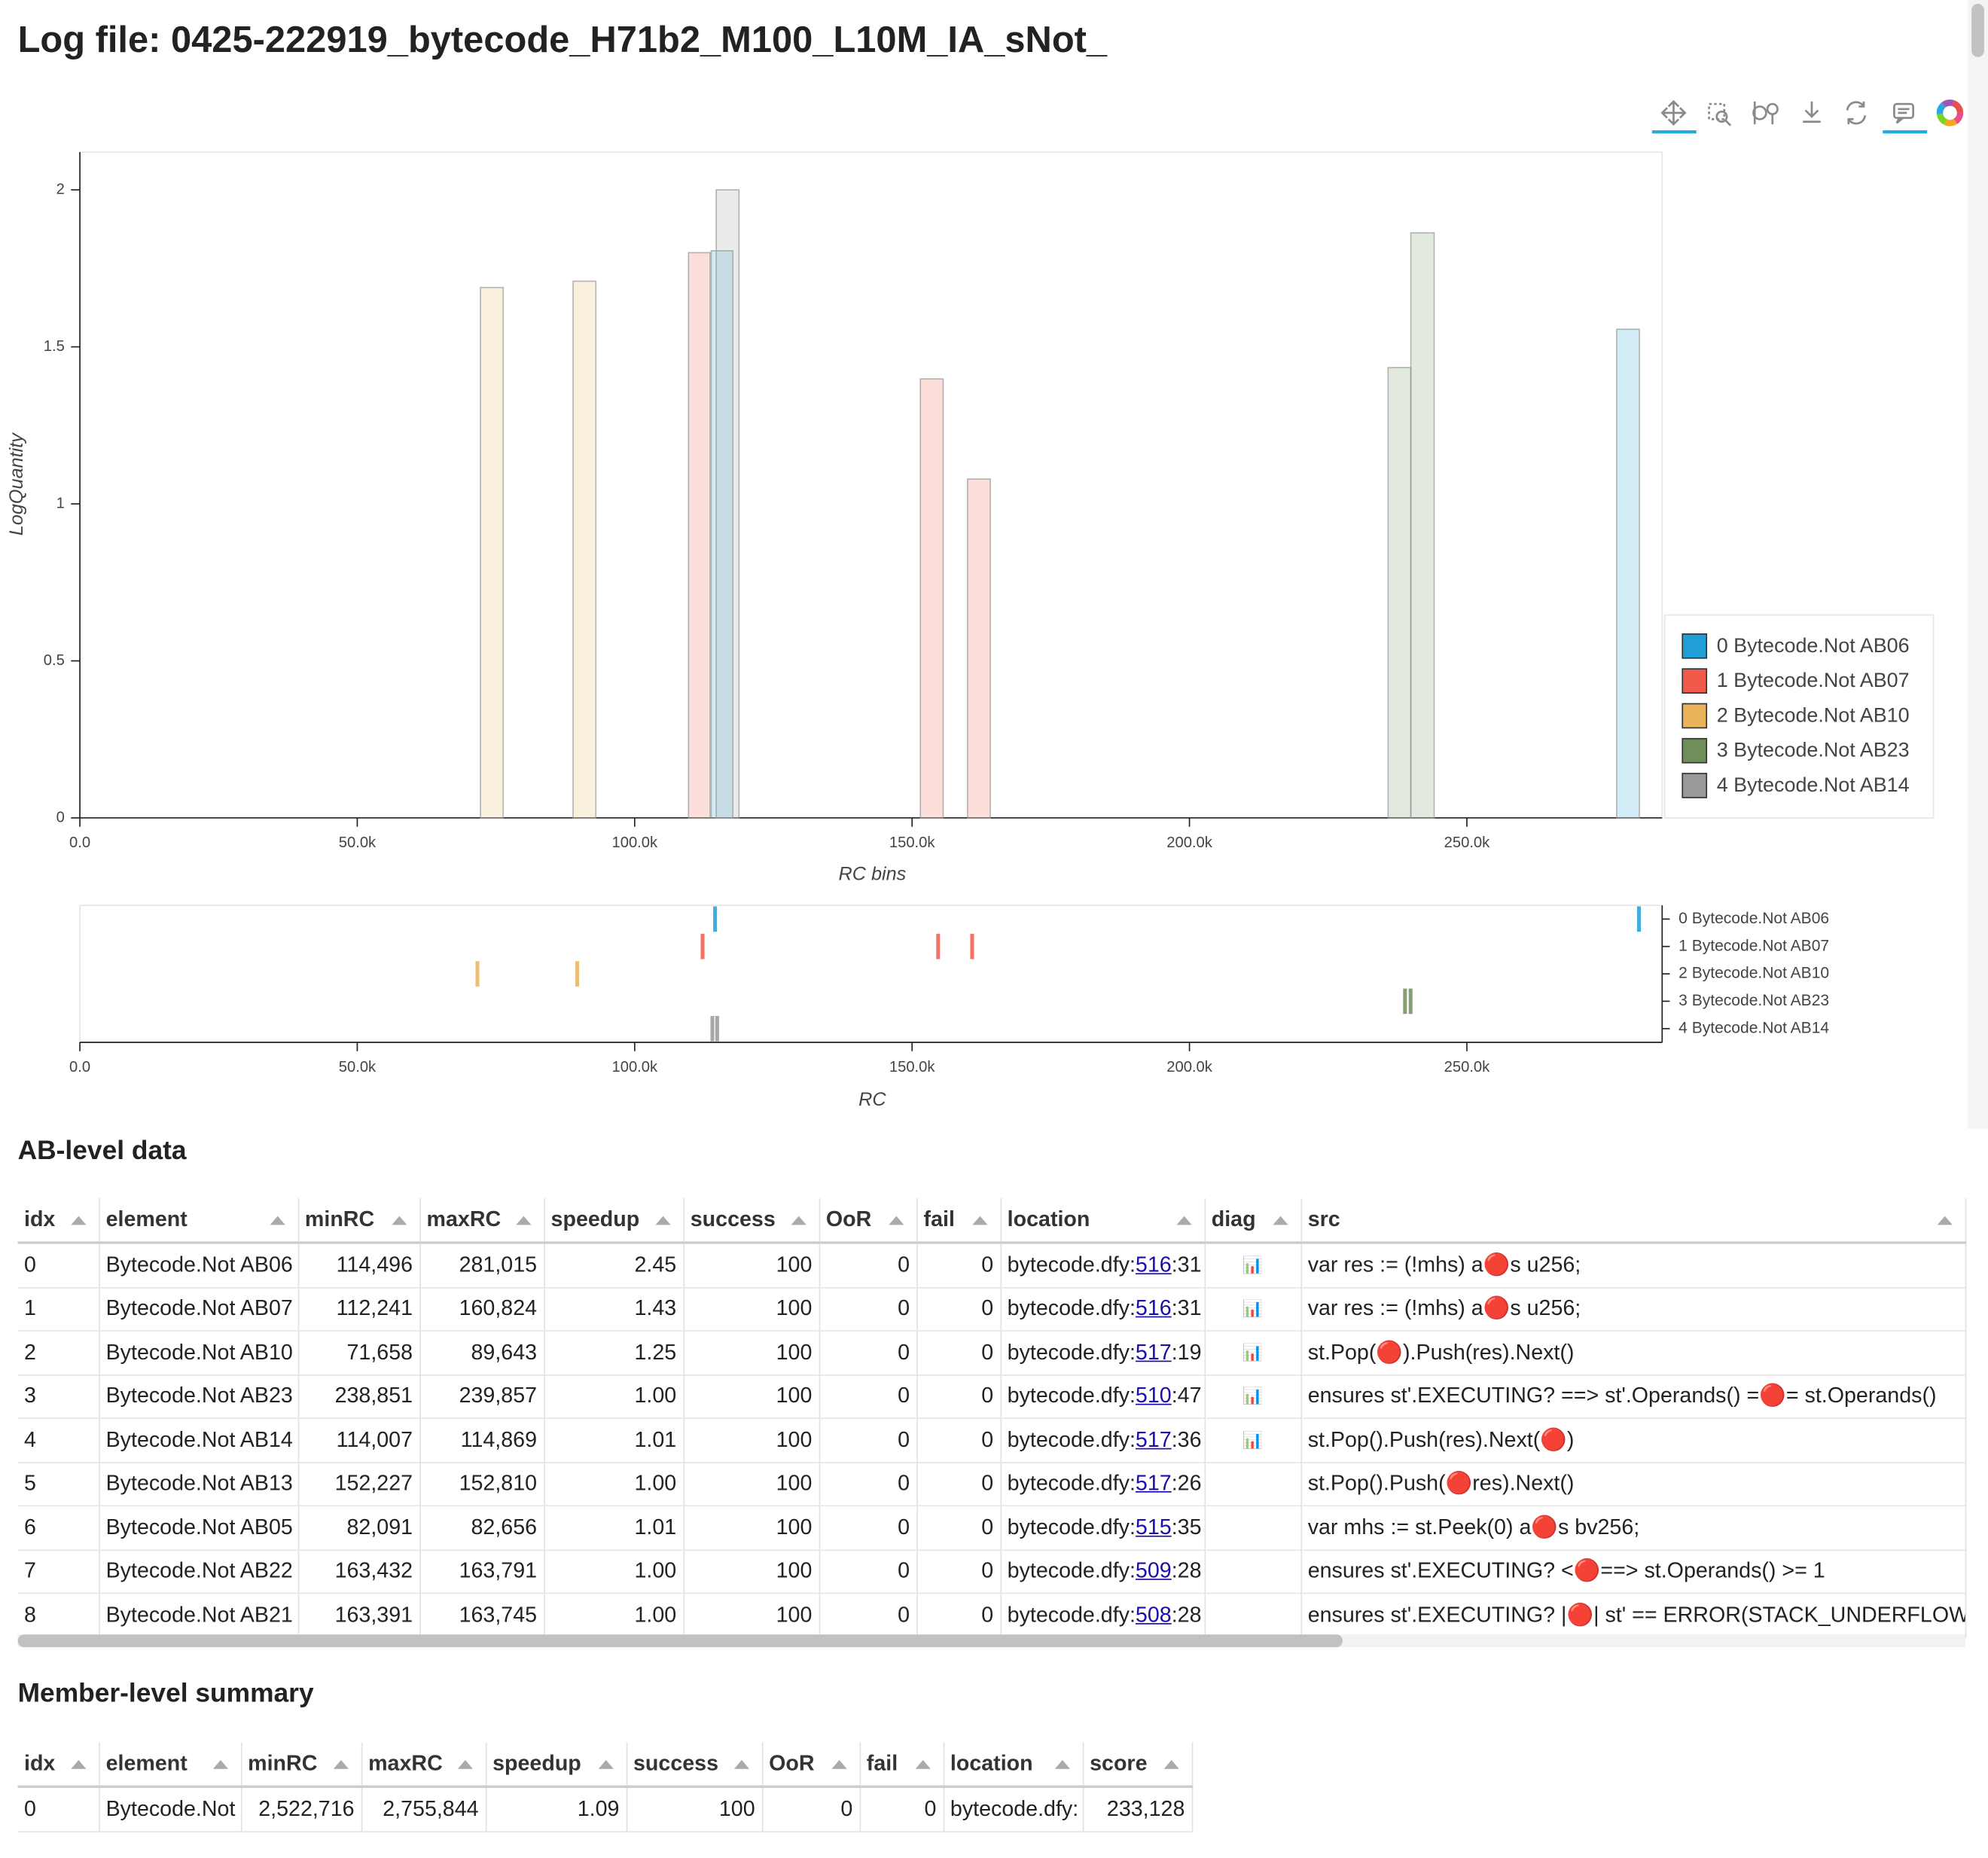 The image size is (1988, 1858). What do you see at coordinates (1189, 1067) in the screenshot?
I see `x-tick-label: 200.0k` at bounding box center [1189, 1067].